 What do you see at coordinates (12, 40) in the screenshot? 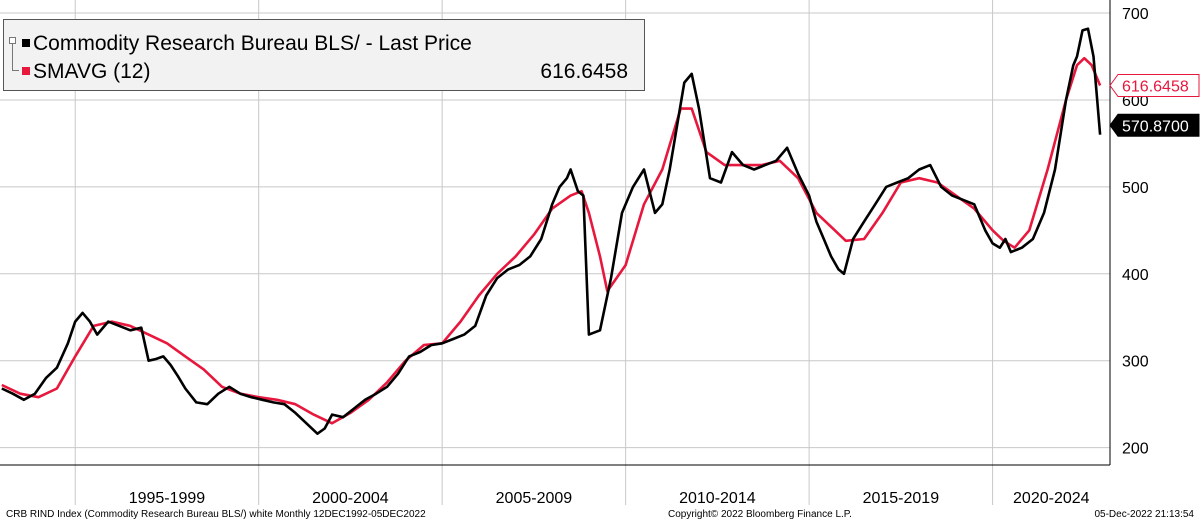
I see `legend-collapse-icon` at bounding box center [12, 40].